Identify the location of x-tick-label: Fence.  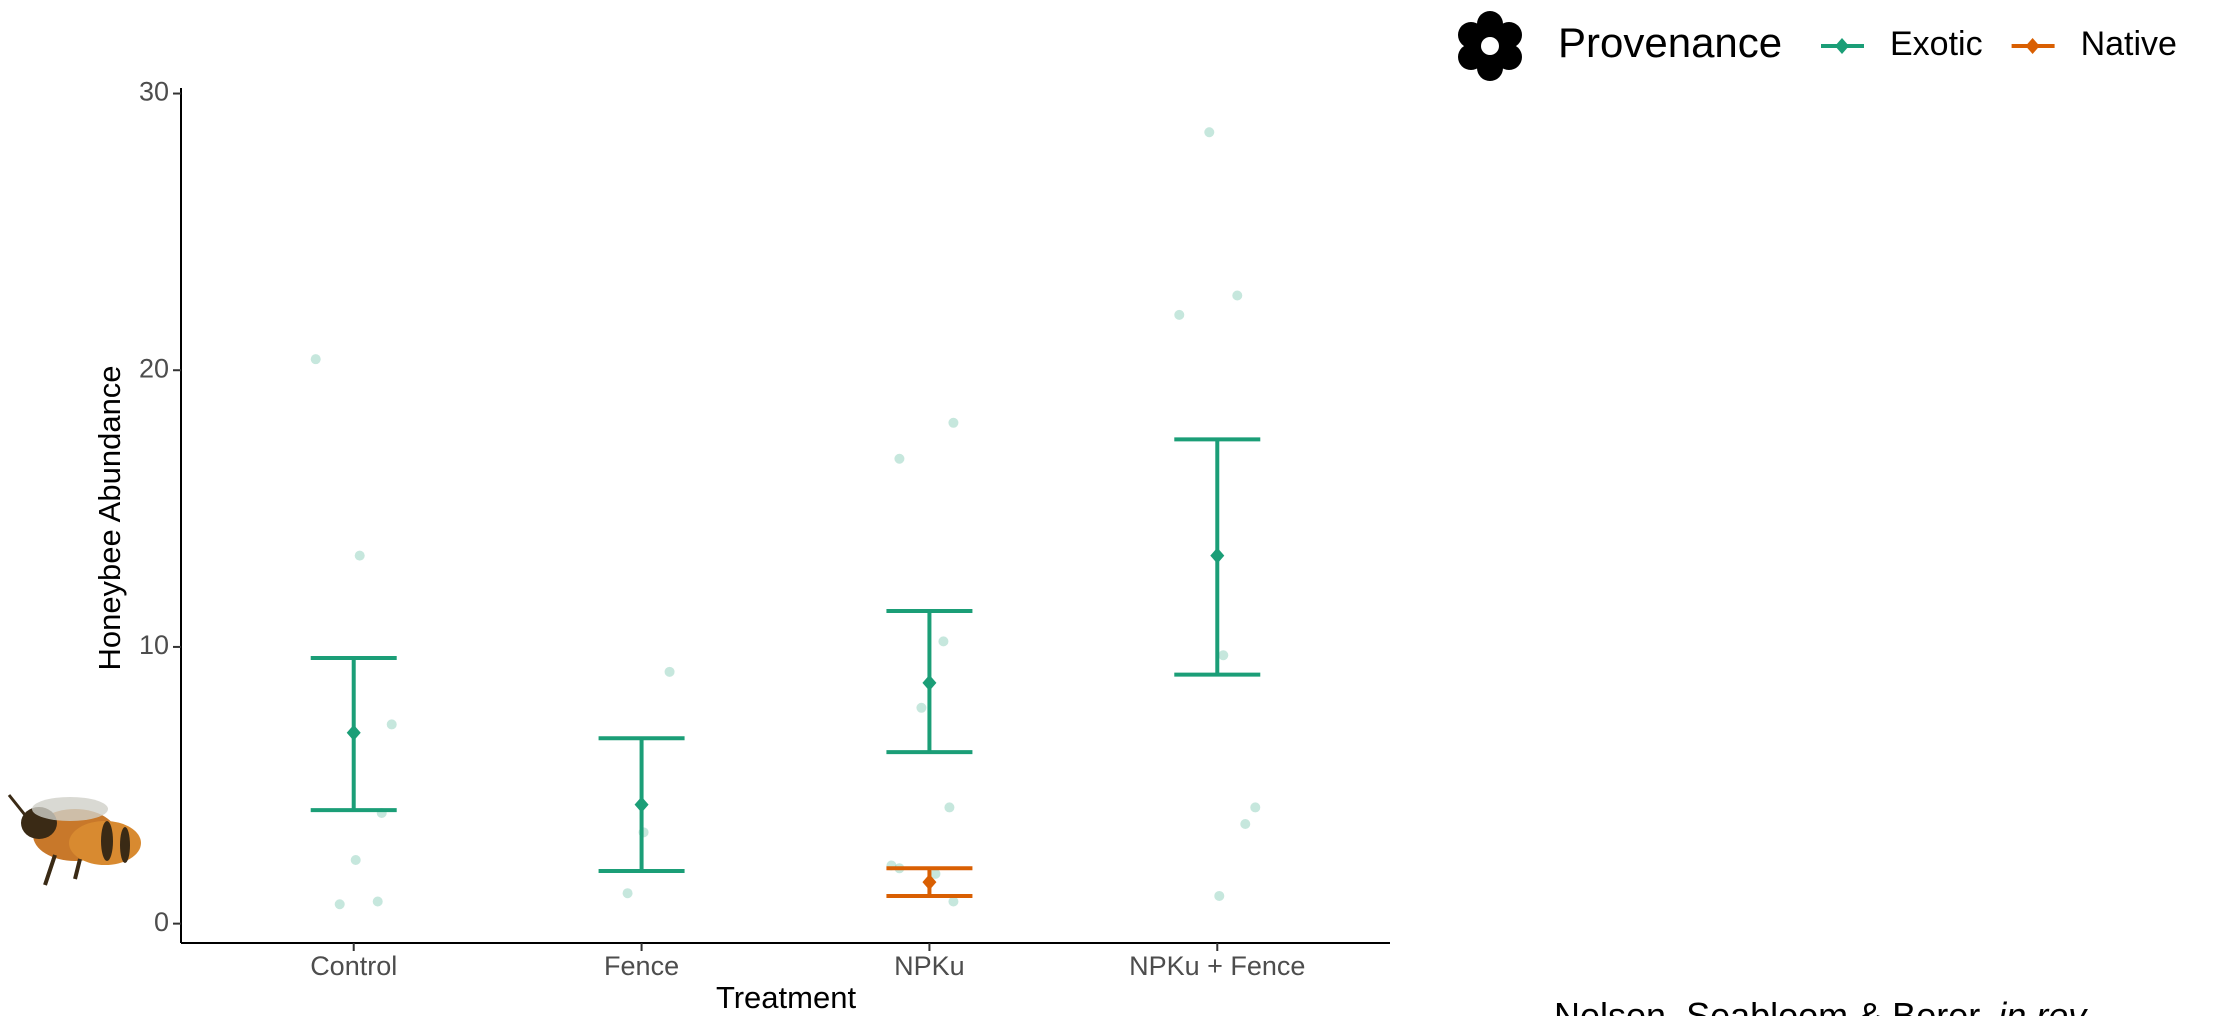
(641, 966).